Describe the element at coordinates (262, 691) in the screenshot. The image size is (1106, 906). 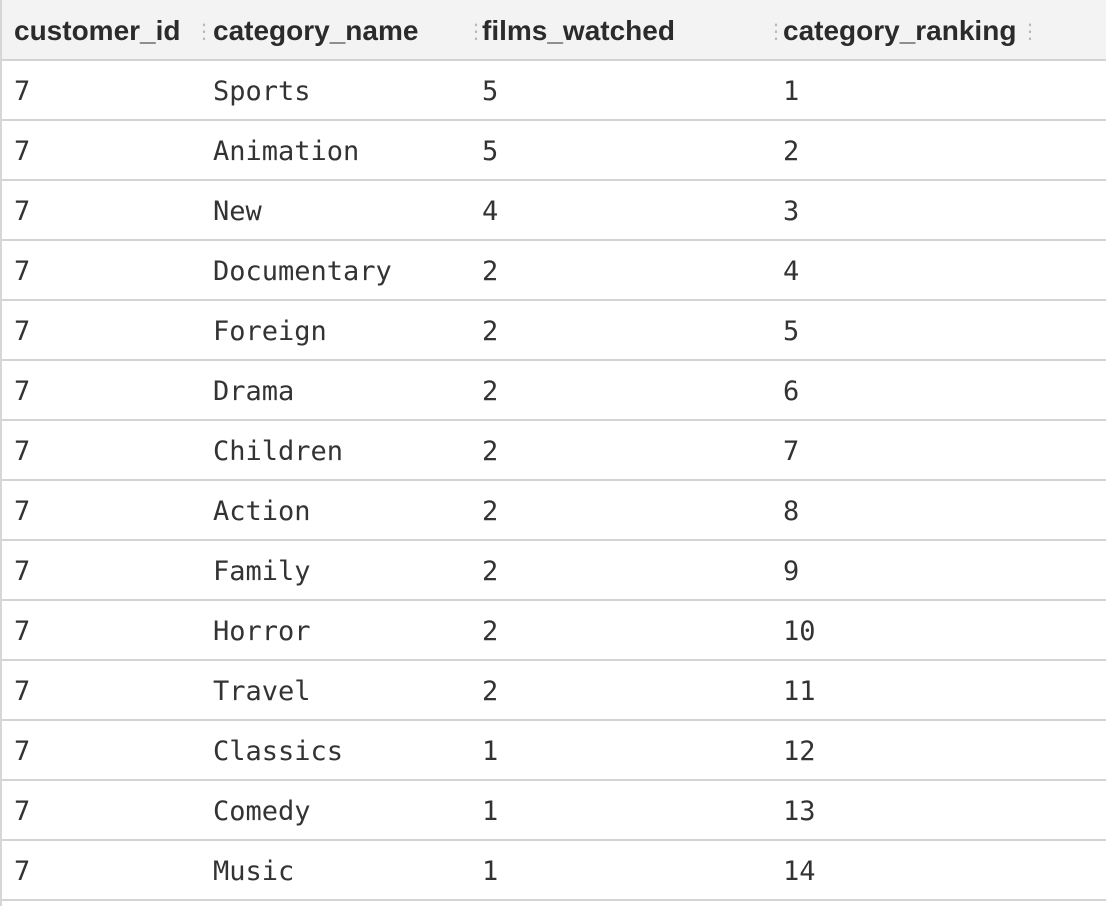
I see `cell-category-name: Travel` at that location.